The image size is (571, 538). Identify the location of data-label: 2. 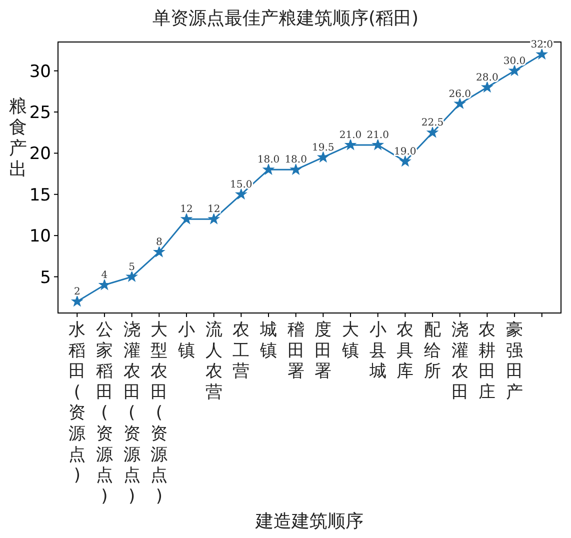
(77, 292).